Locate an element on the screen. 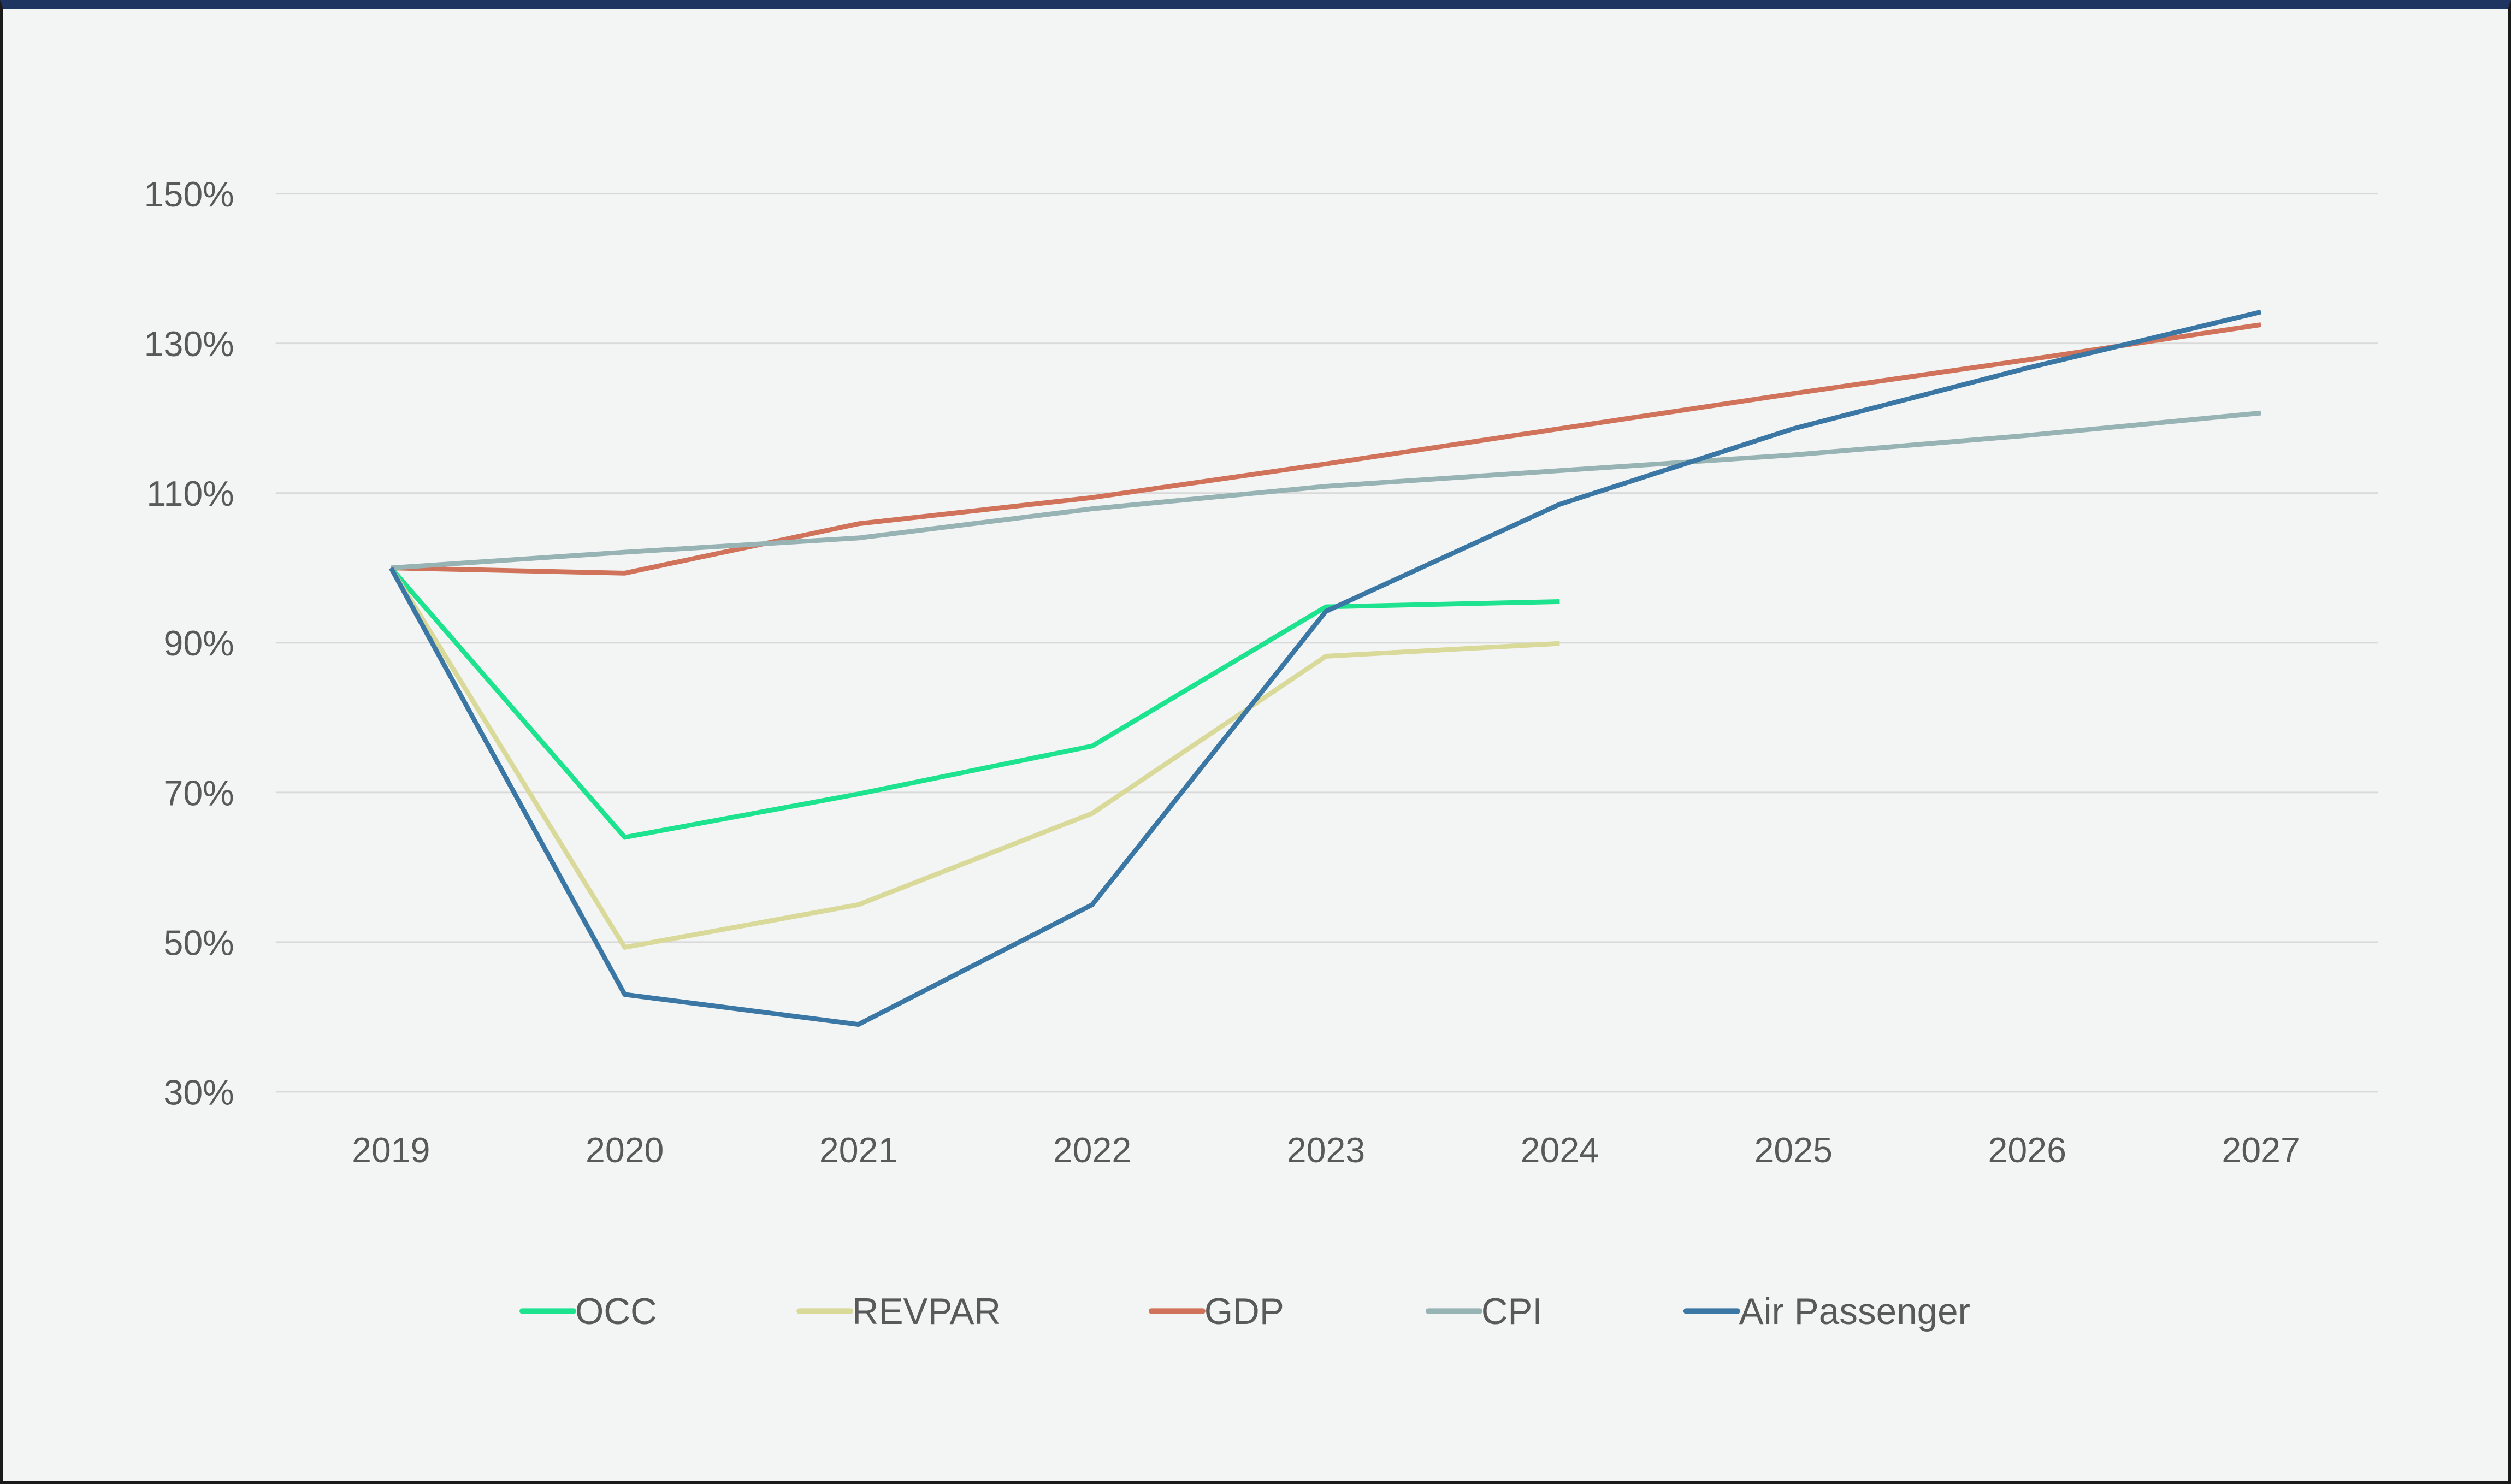 The width and height of the screenshot is (2511, 1484). legend-item: REVPAR is located at coordinates (898, 1311).